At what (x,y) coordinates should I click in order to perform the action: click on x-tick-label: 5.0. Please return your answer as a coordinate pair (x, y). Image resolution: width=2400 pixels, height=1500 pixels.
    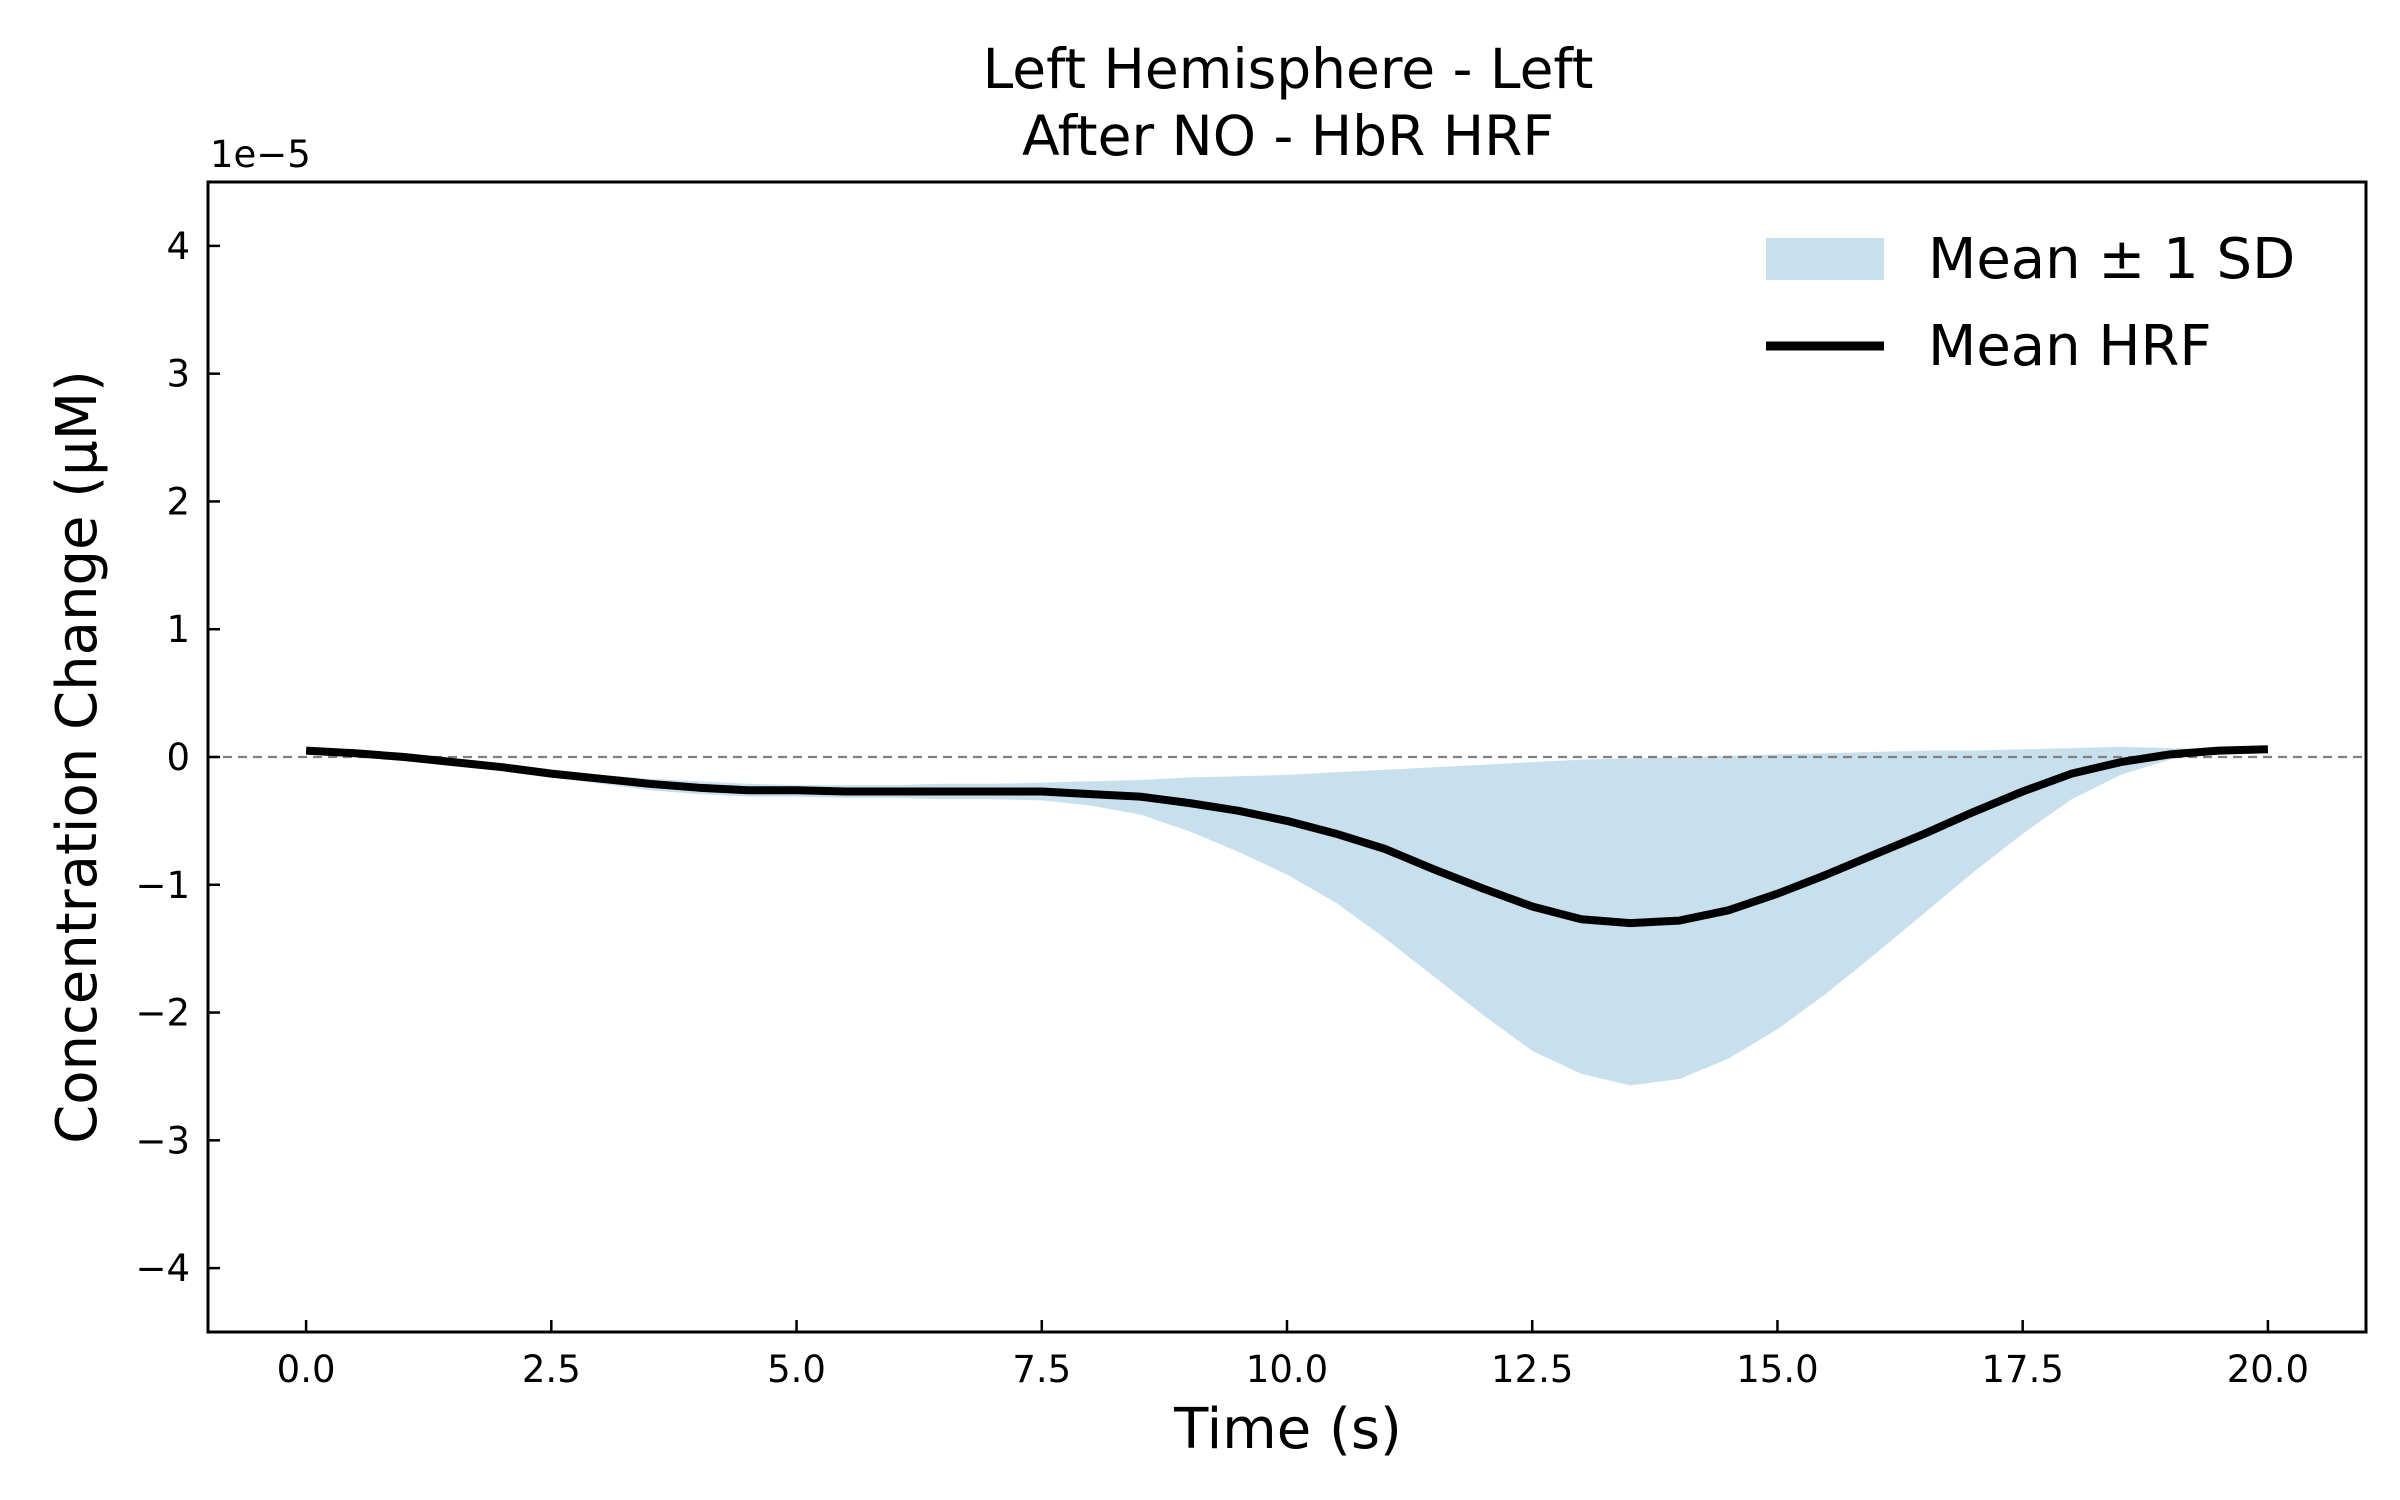
    Looking at the image, I should click on (796, 1369).